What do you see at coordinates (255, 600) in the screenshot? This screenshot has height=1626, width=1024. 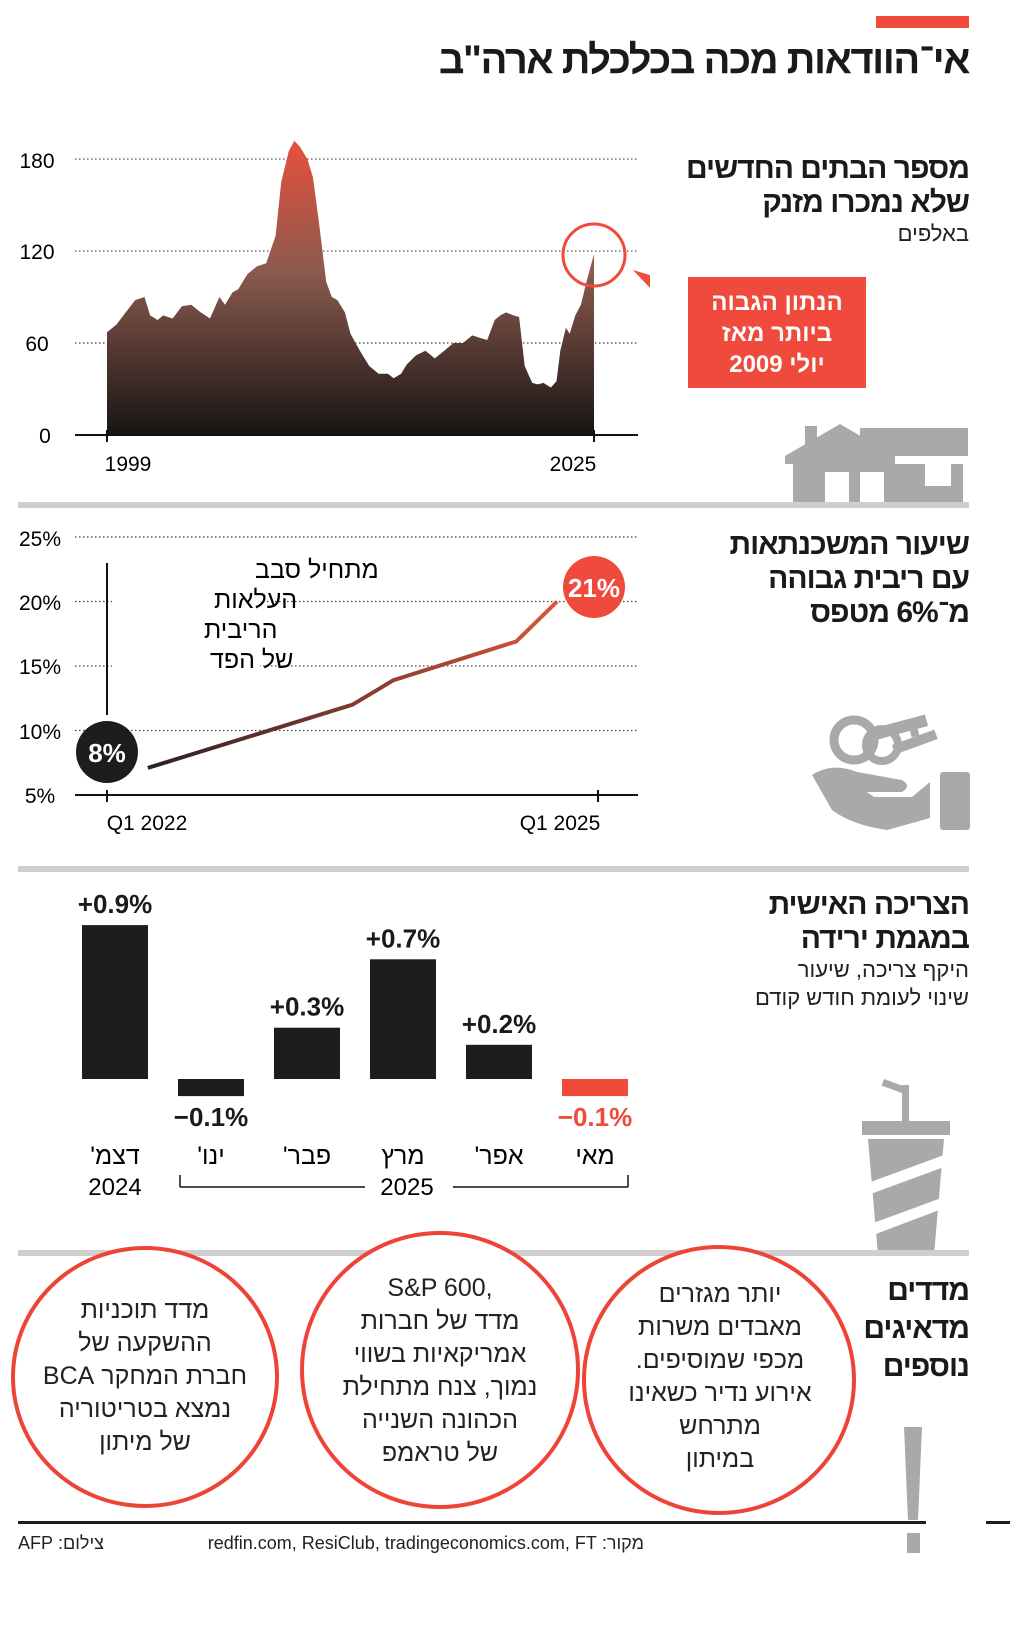 I see `annotation-line-text: העלאות` at bounding box center [255, 600].